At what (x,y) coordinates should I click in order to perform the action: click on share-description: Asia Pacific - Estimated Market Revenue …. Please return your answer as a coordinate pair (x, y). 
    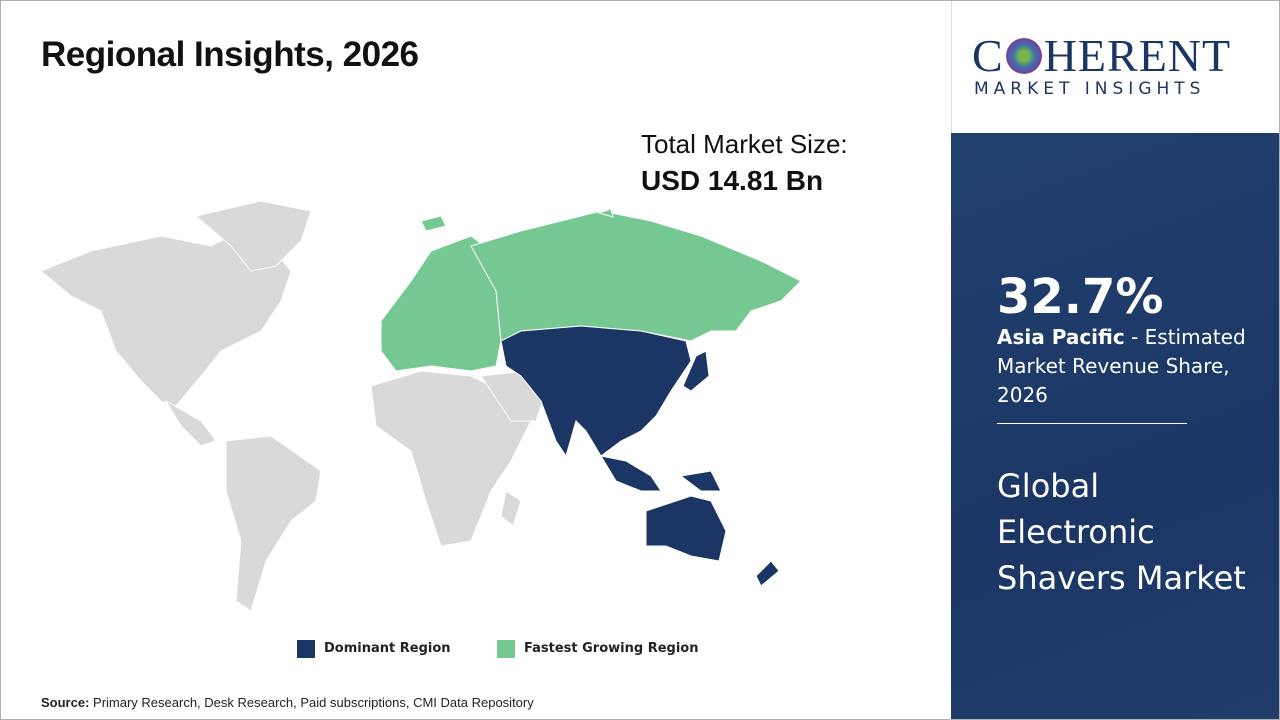
    Looking at the image, I should click on (1122, 366).